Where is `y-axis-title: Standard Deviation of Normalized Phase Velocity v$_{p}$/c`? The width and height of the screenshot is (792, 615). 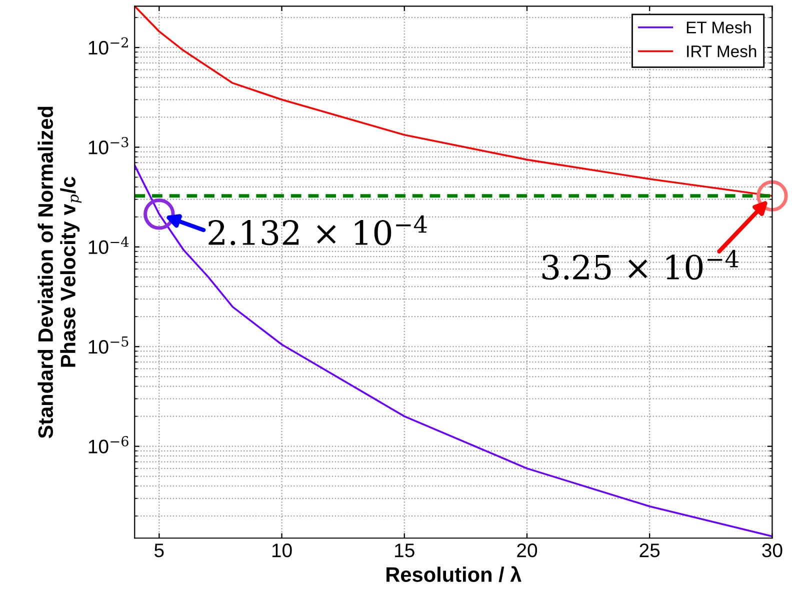
y-axis-title: Standard Deviation of Normalized Phase Velocity v$_{p}$/c is located at coordinates (60, 272).